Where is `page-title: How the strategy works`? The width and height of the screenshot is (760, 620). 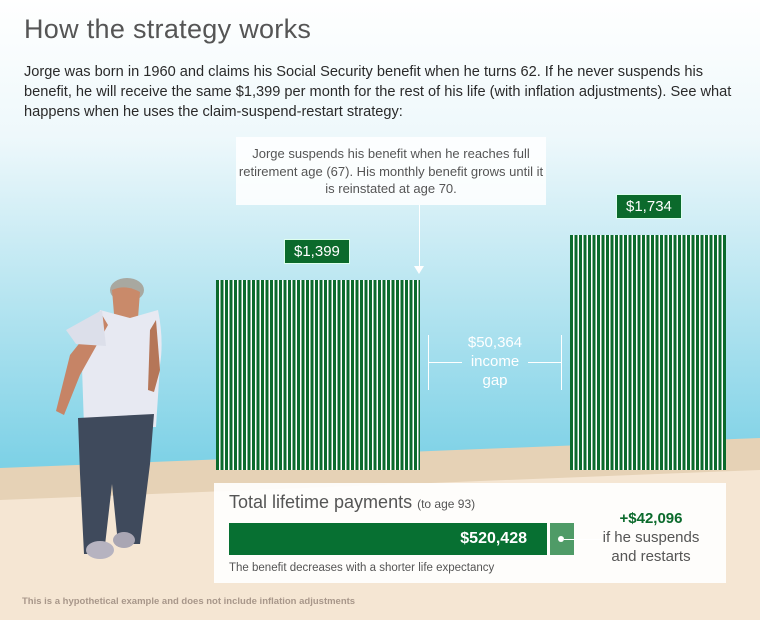
page-title: How the strategy works is located at coordinates (168, 29).